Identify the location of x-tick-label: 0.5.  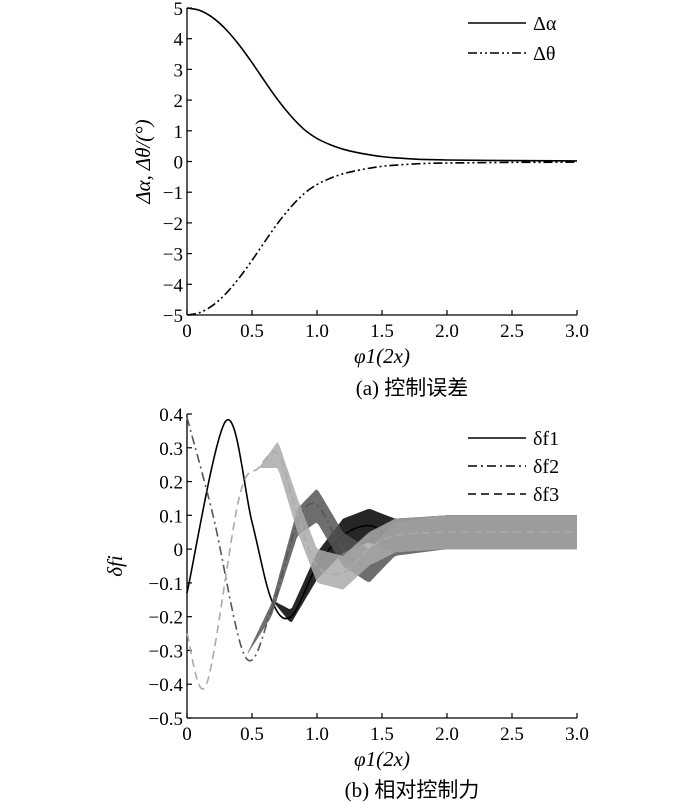
(252, 331).